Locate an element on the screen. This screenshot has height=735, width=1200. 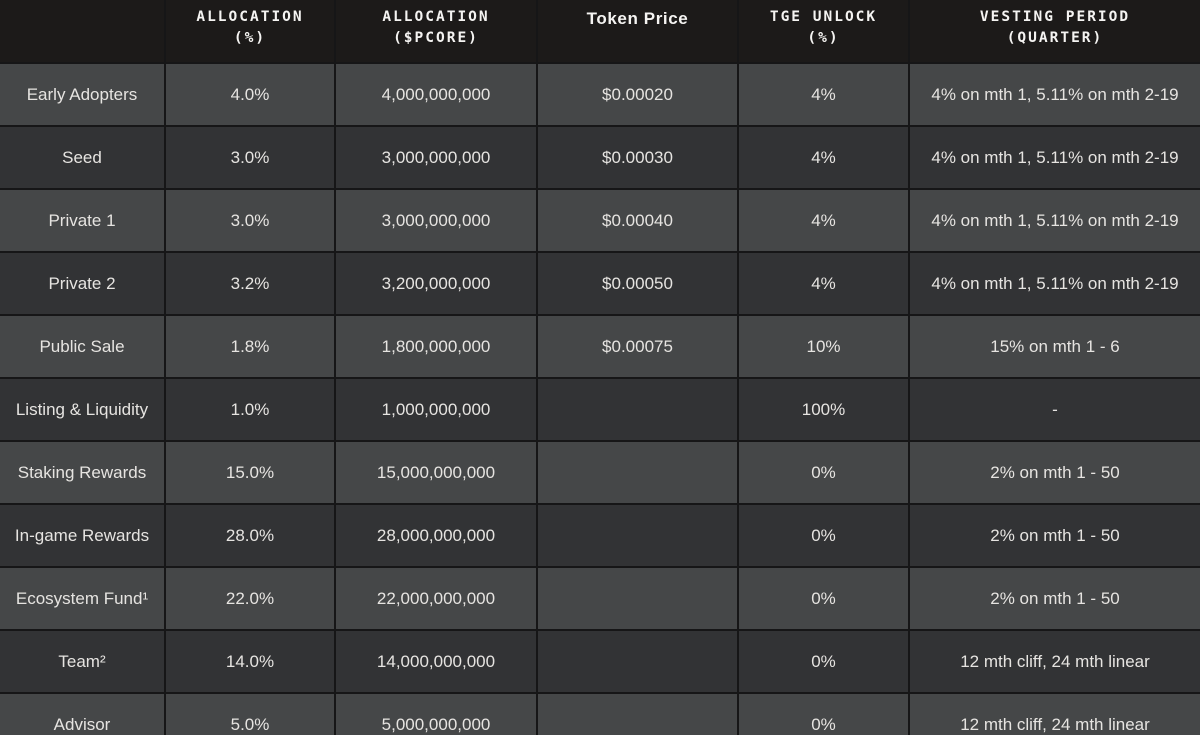
row-label: Team² is located at coordinates (82, 661).